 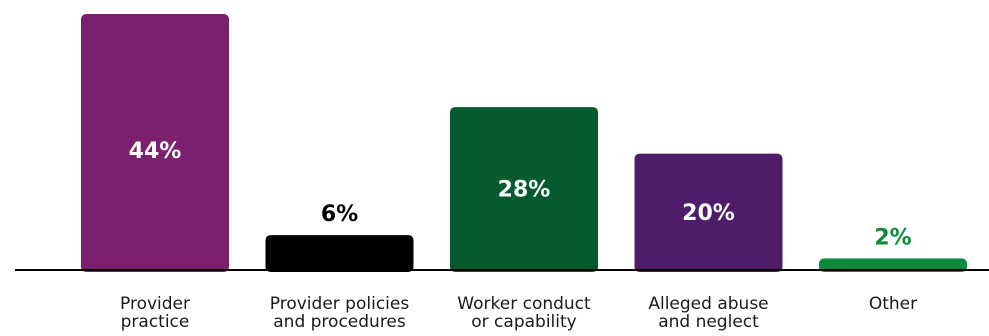 I want to click on category-label-4: Other, so click(x=893, y=304).